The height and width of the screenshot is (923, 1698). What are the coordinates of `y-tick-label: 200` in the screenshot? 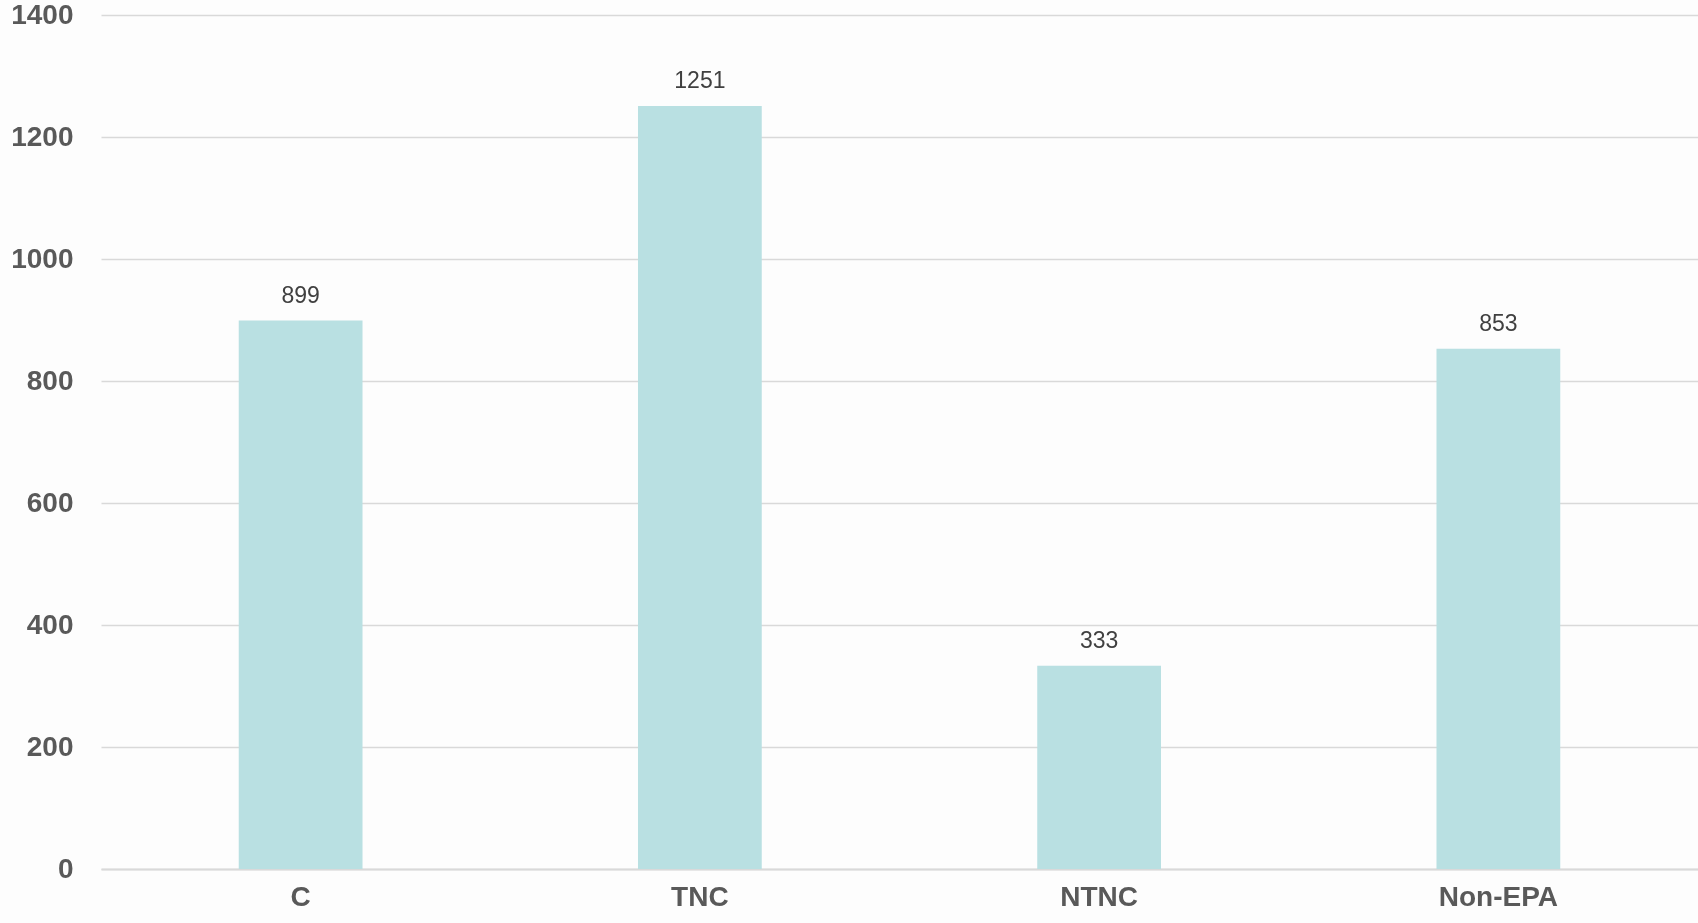 It's located at (50, 746).